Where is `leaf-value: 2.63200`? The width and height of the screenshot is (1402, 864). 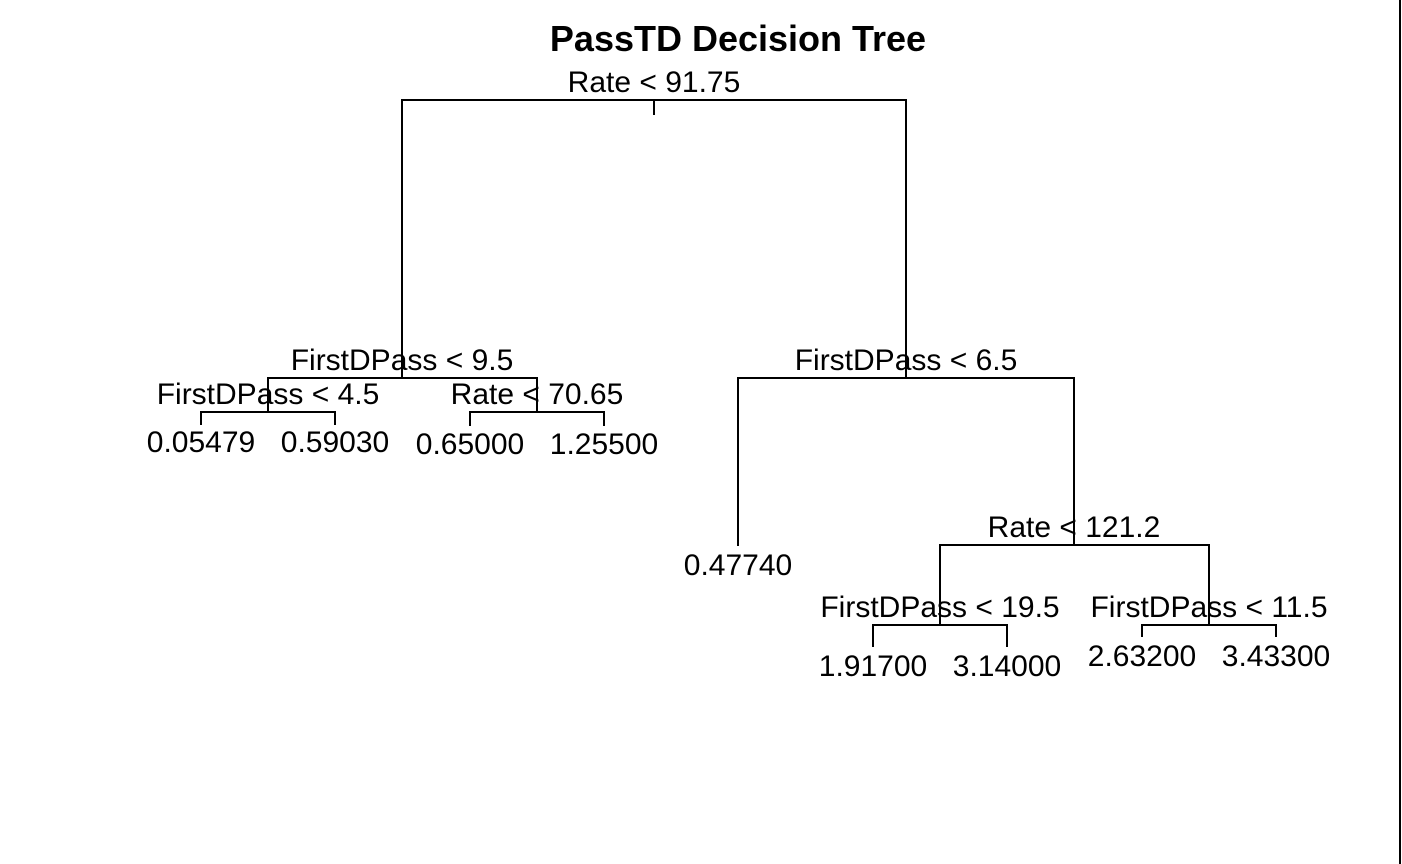
leaf-value: 2.63200 is located at coordinates (1142, 656).